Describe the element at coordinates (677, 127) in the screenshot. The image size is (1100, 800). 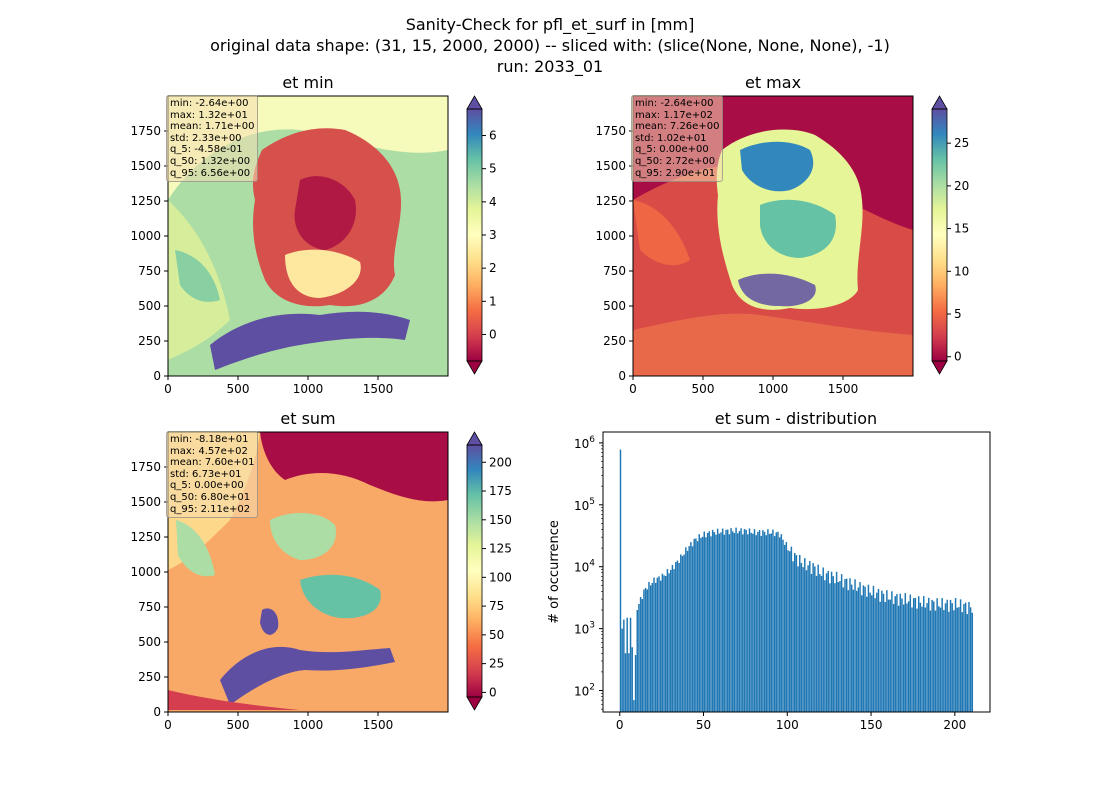
I see `stats-line-mean: mean: 7.26e+00` at that location.